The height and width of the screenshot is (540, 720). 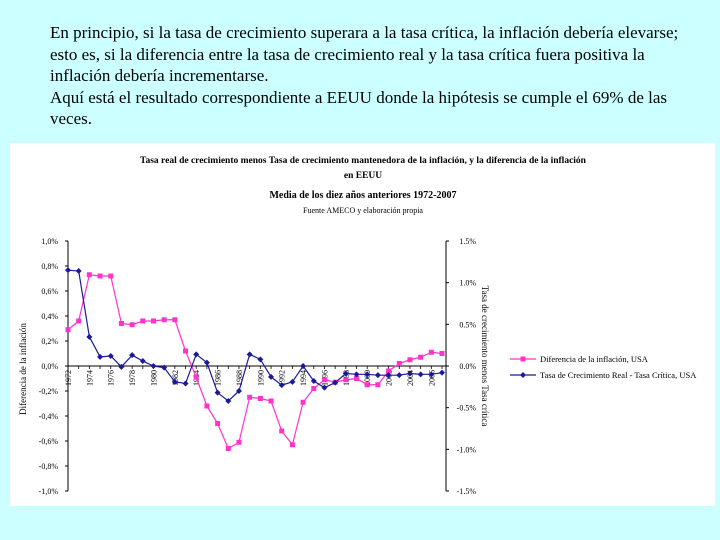 I want to click on x-tick-label: 1986, so click(x=218, y=378).